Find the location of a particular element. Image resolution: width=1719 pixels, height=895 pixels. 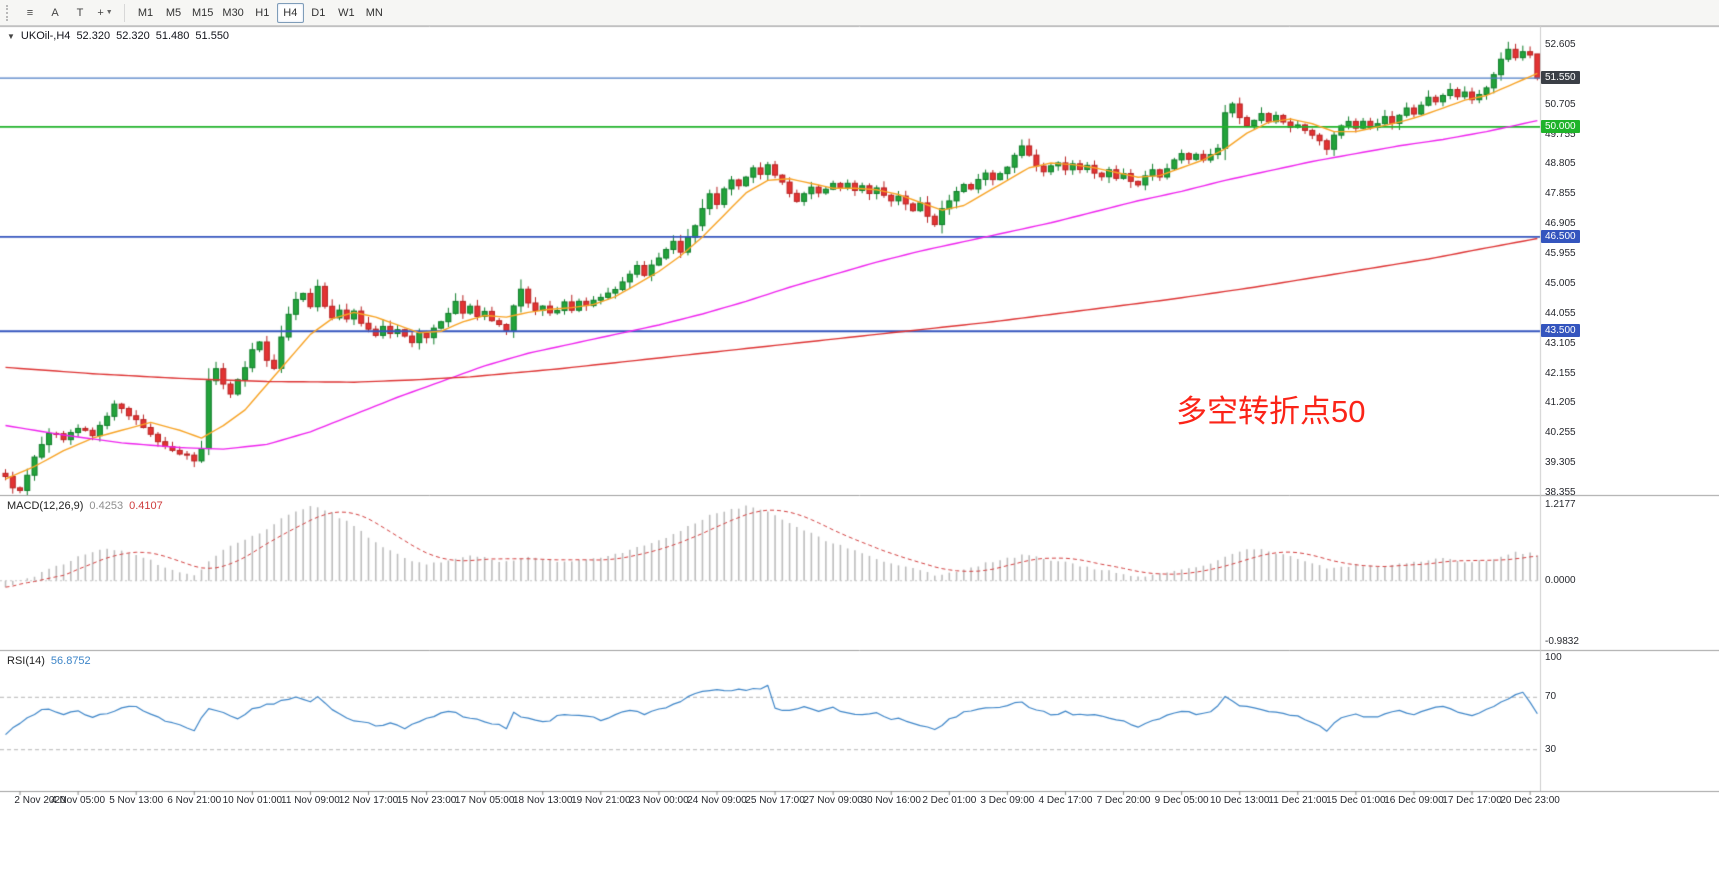

toolbar-separator is located at coordinates (124, 12).